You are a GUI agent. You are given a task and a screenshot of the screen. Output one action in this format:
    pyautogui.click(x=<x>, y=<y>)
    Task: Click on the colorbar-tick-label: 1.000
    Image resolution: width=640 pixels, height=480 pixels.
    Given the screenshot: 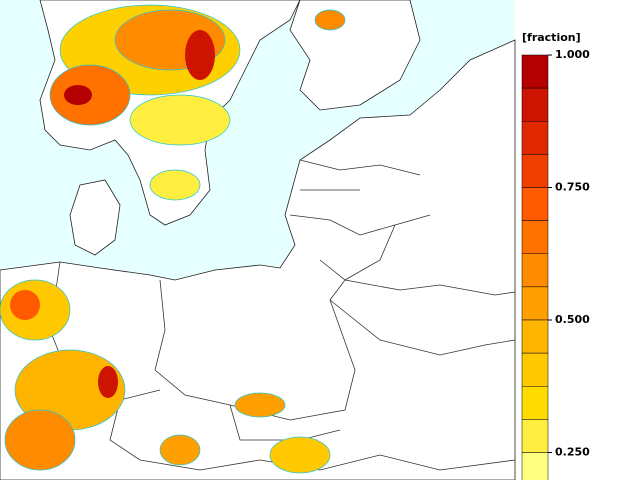 What is the action you would take?
    pyautogui.click(x=572, y=54)
    